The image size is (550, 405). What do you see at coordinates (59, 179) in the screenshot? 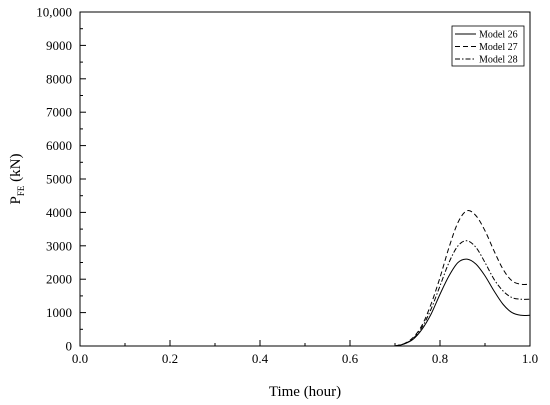
I see `y-tick-label: 5000` at bounding box center [59, 179].